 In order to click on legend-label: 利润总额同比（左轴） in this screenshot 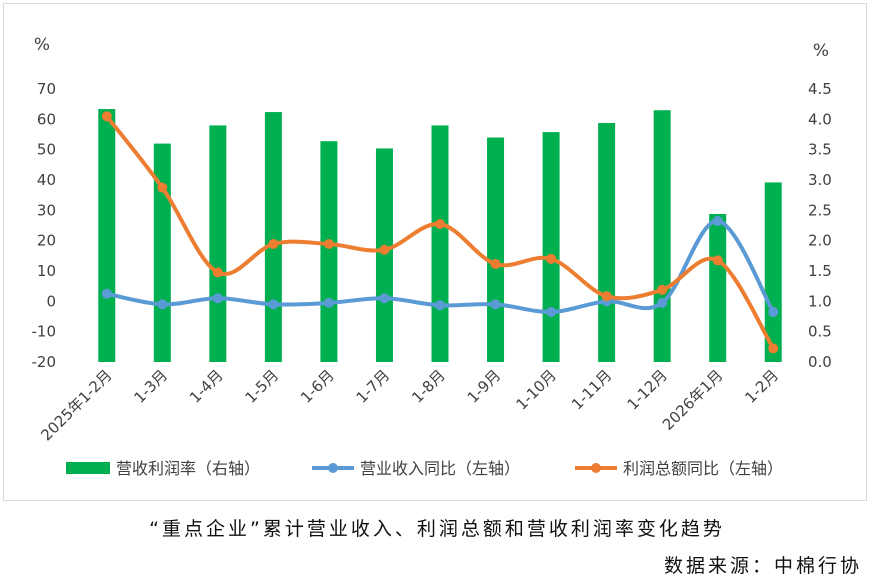, I will do `click(703, 468)`.